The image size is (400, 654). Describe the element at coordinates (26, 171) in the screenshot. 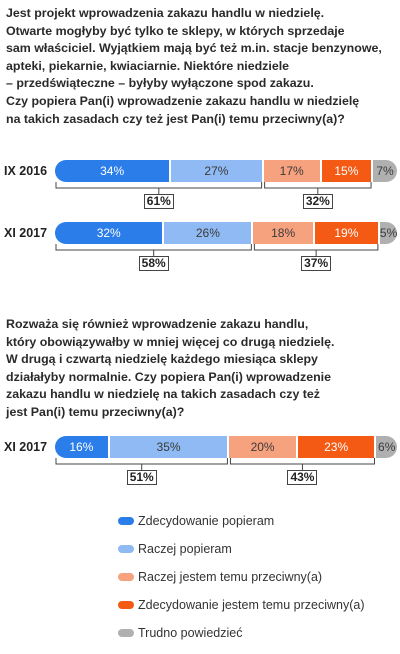

I see `row-label: IX 2016` at that location.